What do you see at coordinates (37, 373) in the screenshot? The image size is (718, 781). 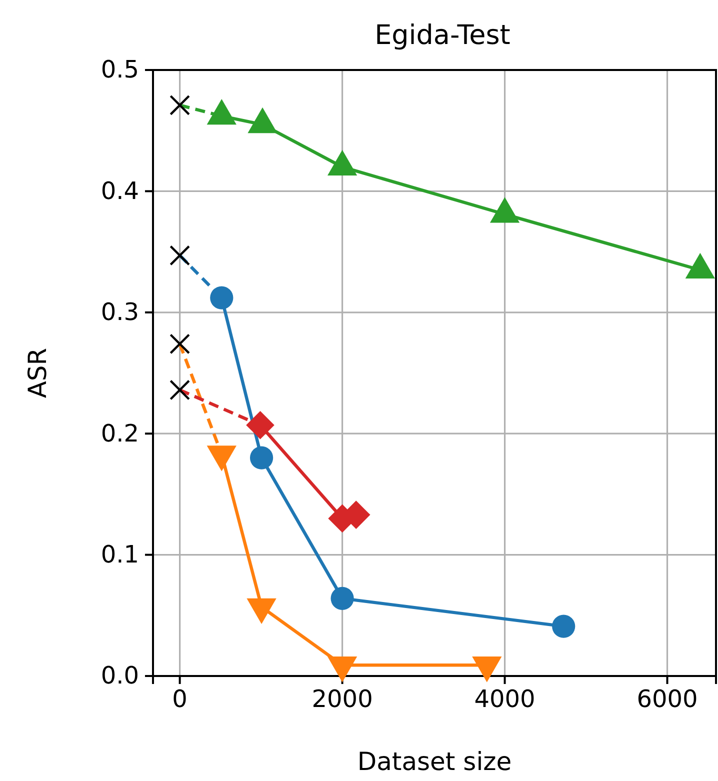 I see `y-axis-title: ASR` at bounding box center [37, 373].